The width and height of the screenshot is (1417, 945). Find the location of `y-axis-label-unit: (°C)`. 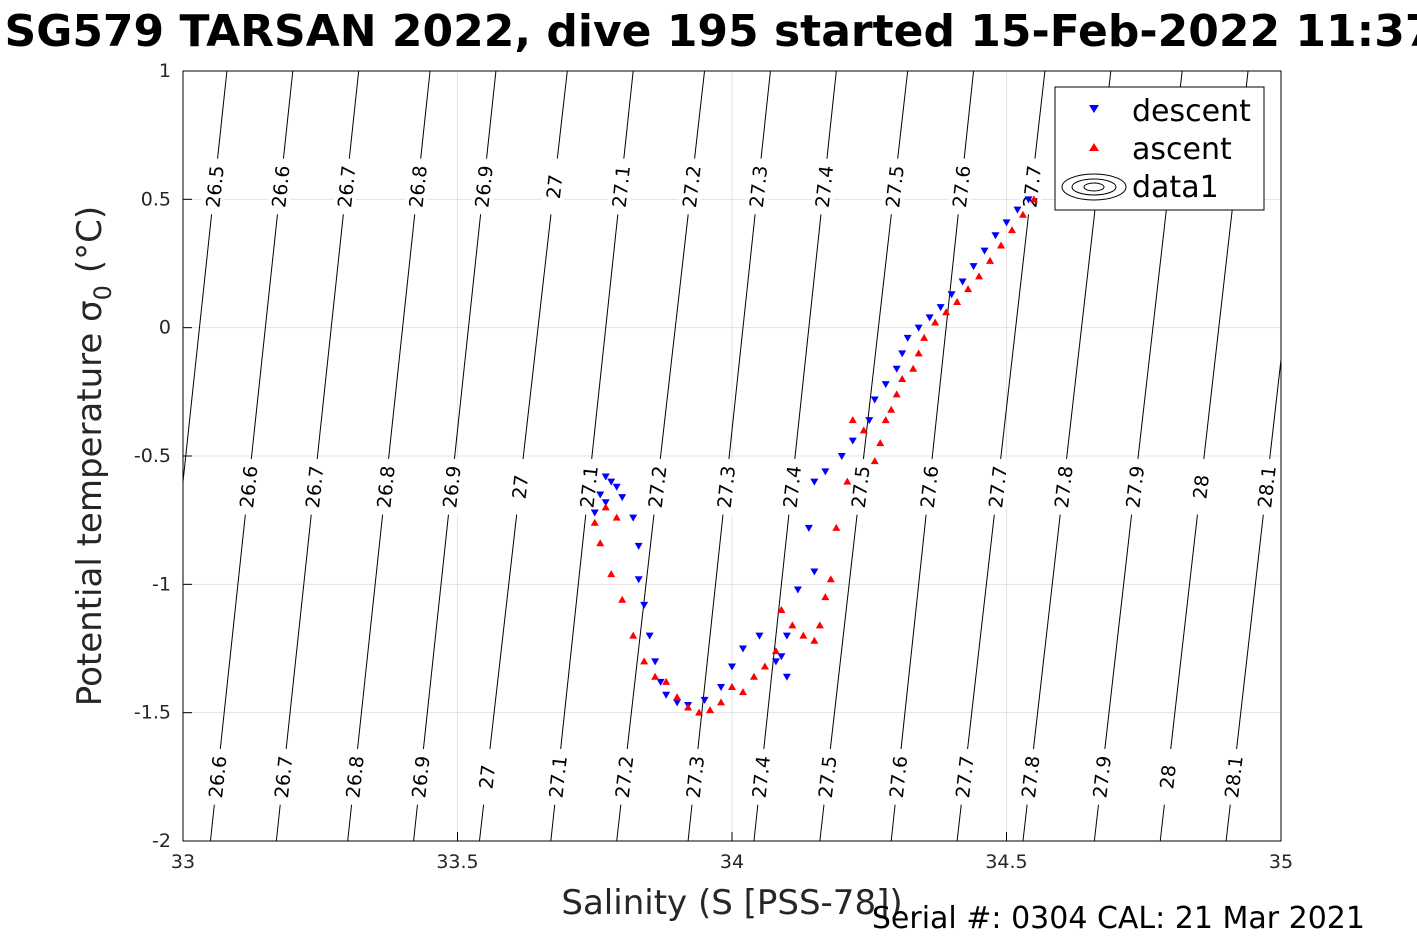

y-axis-label-unit: (°C) is located at coordinates (90, 239).